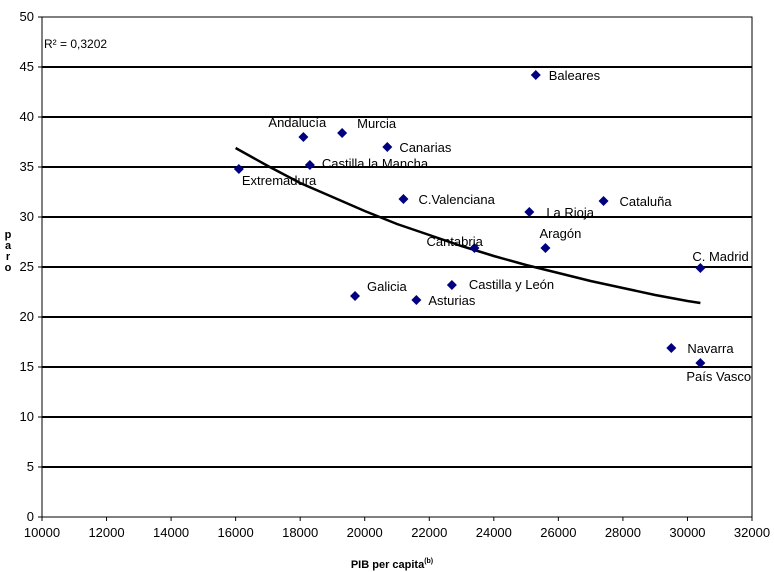  Describe the element at coordinates (27, 266) in the screenshot. I see `y-tick-label: 25` at that location.